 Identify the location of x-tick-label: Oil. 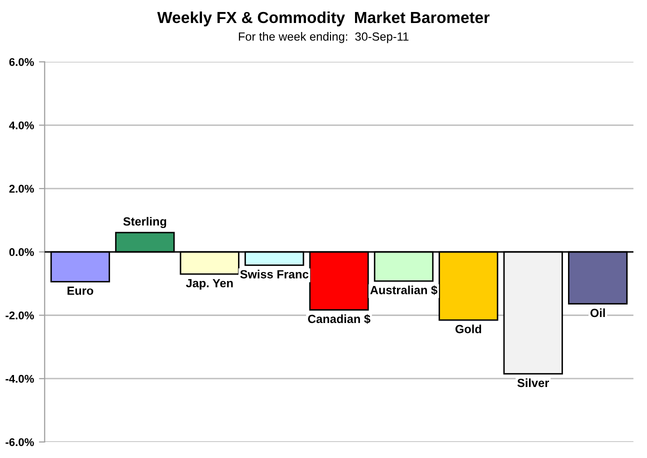
(597, 313).